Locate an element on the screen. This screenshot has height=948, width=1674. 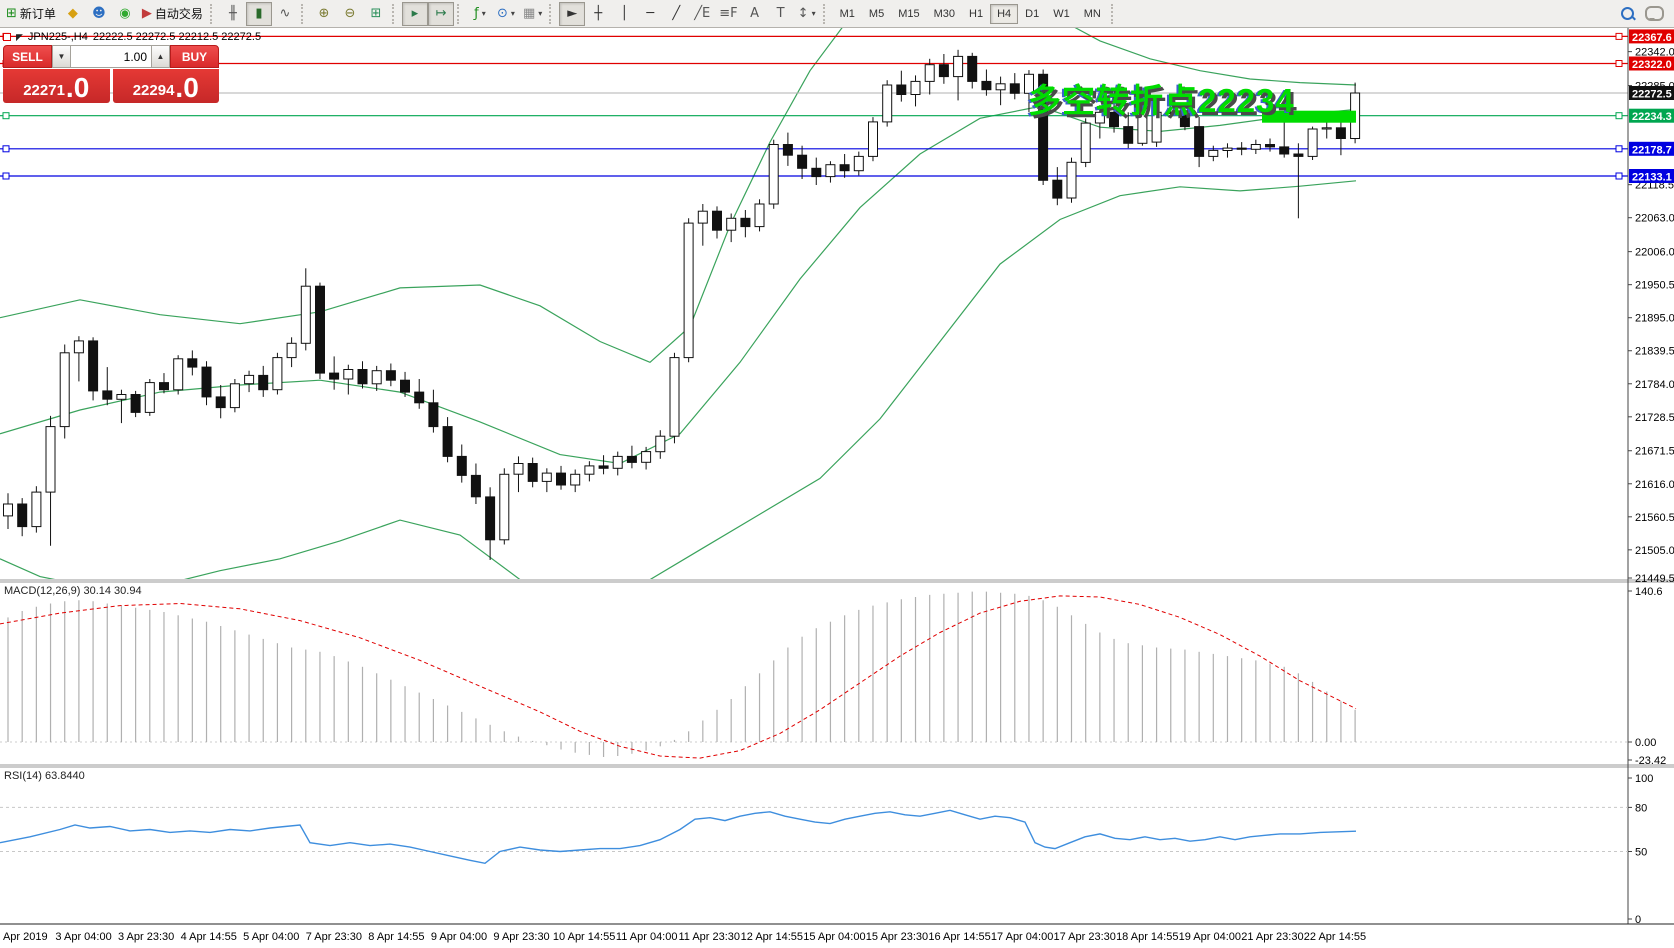
axis-label: 21784.0 is located at coordinates (1654, 385).